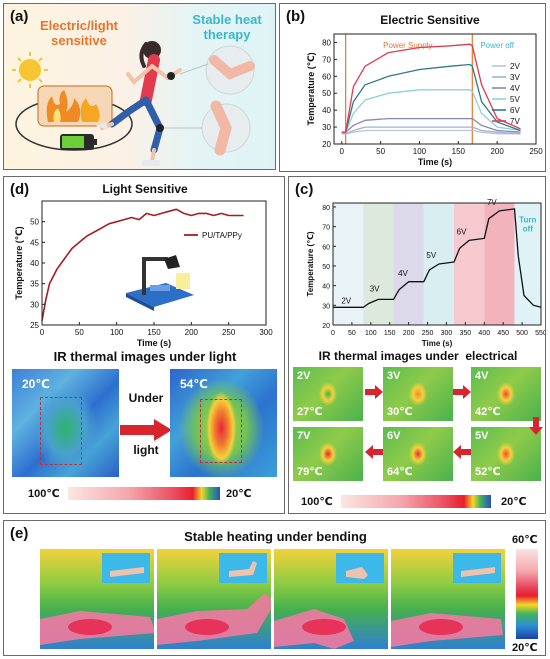  What do you see at coordinates (304, 376) in the screenshot?
I see `tile-voltage: 2V` at bounding box center [304, 376].